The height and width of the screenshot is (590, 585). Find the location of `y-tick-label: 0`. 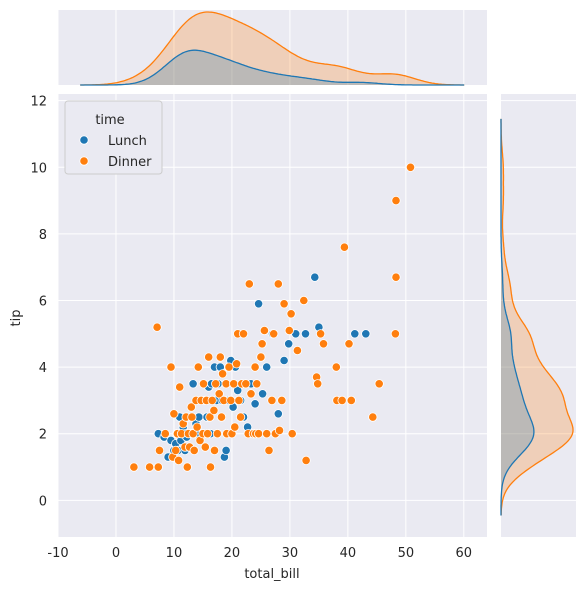

y-tick-label: 0 is located at coordinates (43, 501).